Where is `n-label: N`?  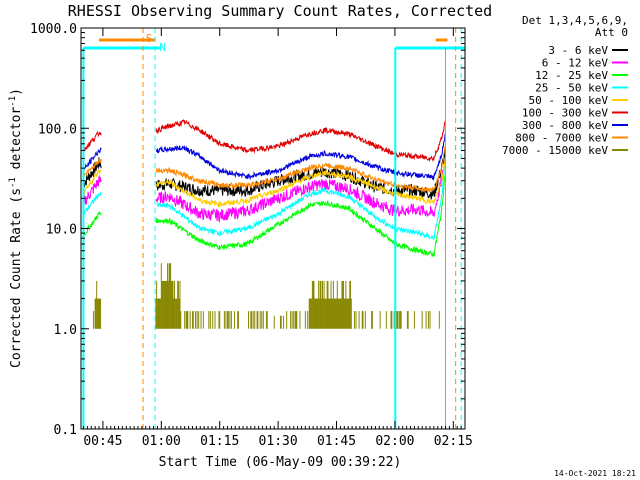
n-label: N is located at coordinates (162, 47).